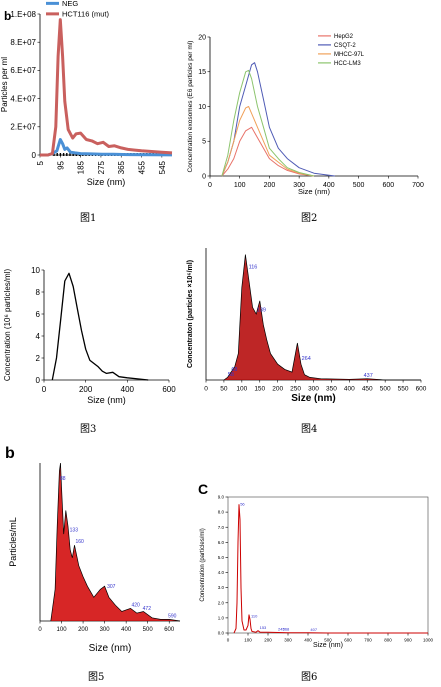 The image size is (441, 687). I want to click on chart-6-x-tick-label: 900, so click(408, 640).